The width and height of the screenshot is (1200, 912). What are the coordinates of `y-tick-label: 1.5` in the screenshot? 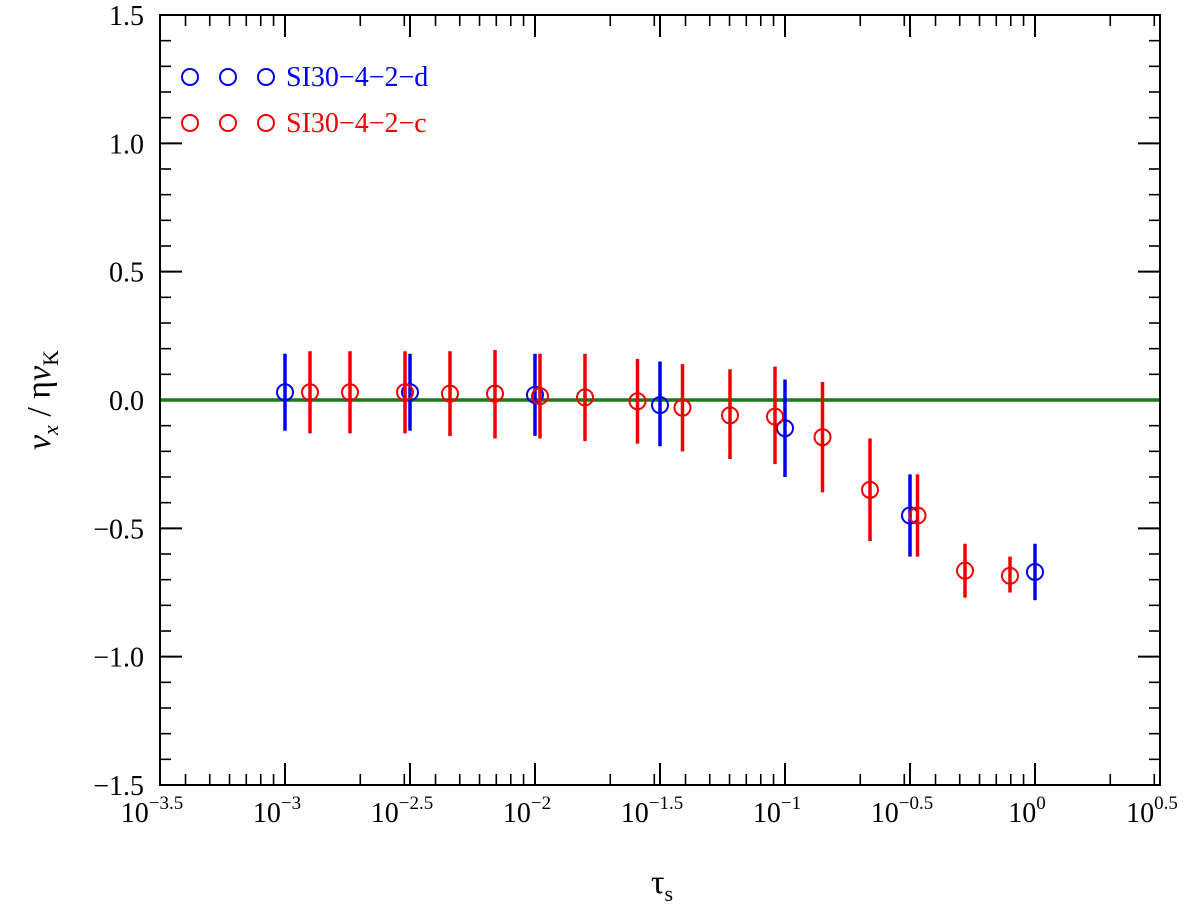 It's located at (126, 16).